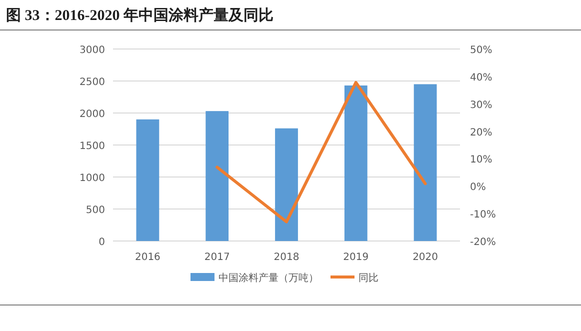  Describe the element at coordinates (425, 257) in the screenshot. I see `x-tick-label: 2020` at that location.